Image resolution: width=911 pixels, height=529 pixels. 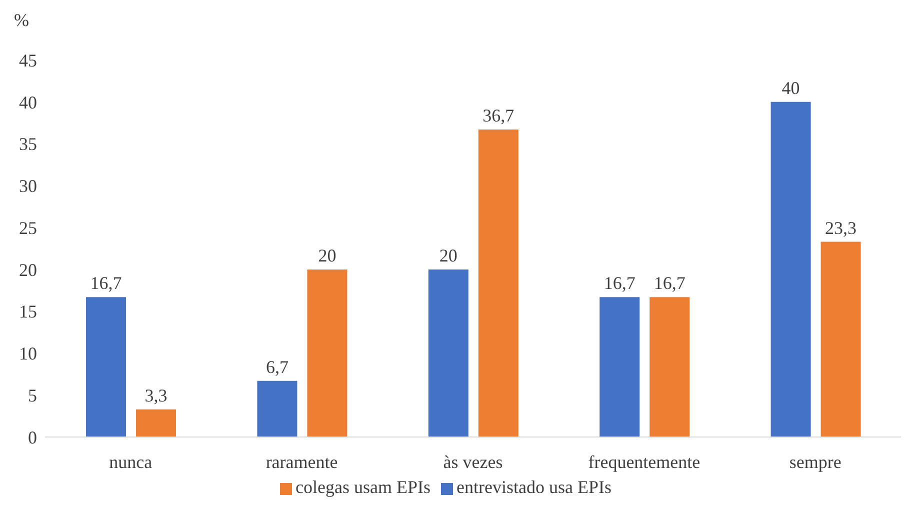 What do you see at coordinates (28, 186) in the screenshot?
I see `y-tick-label: 30` at bounding box center [28, 186].